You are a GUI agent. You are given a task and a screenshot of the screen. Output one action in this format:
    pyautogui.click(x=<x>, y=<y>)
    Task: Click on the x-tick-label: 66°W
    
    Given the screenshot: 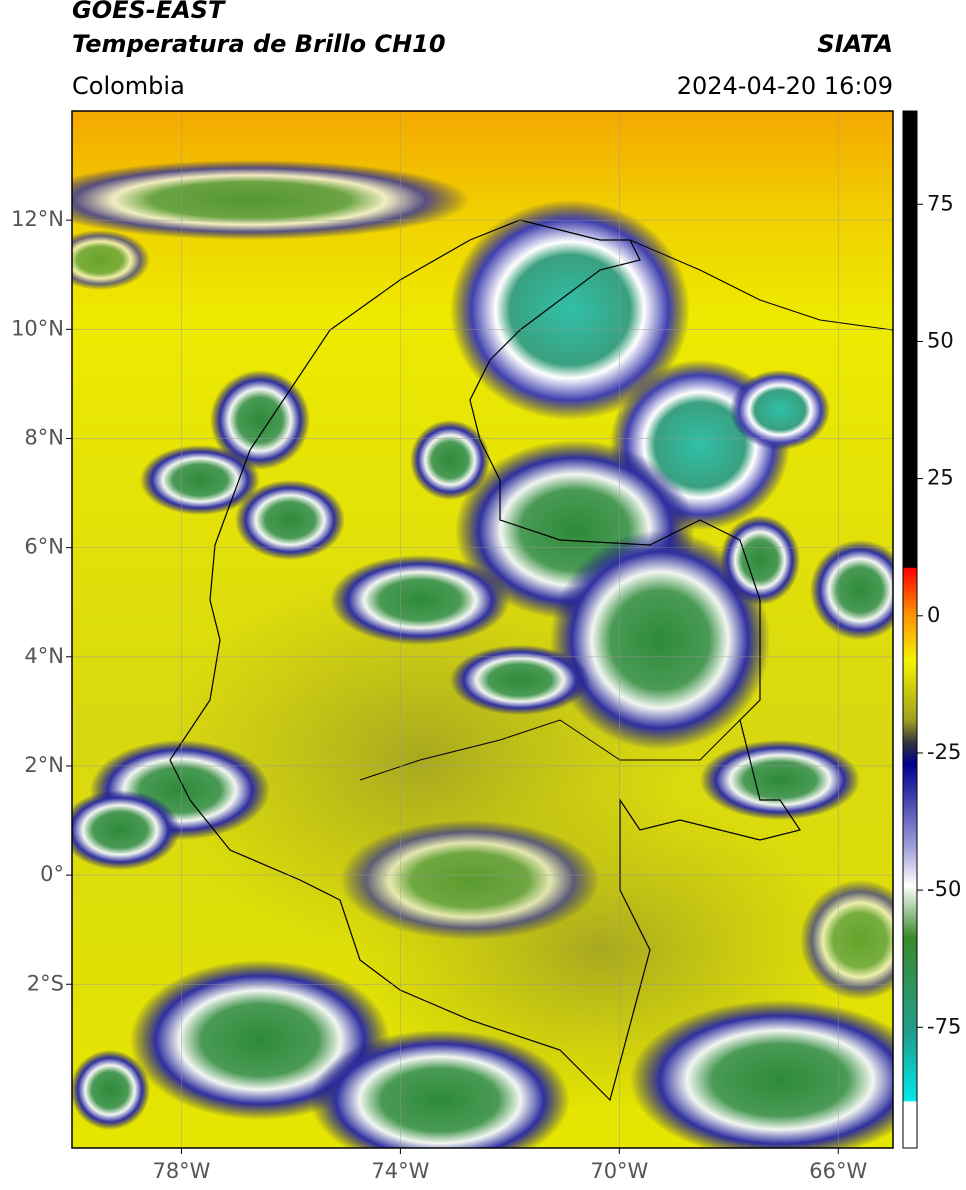 What is the action you would take?
    pyautogui.click(x=838, y=1171)
    